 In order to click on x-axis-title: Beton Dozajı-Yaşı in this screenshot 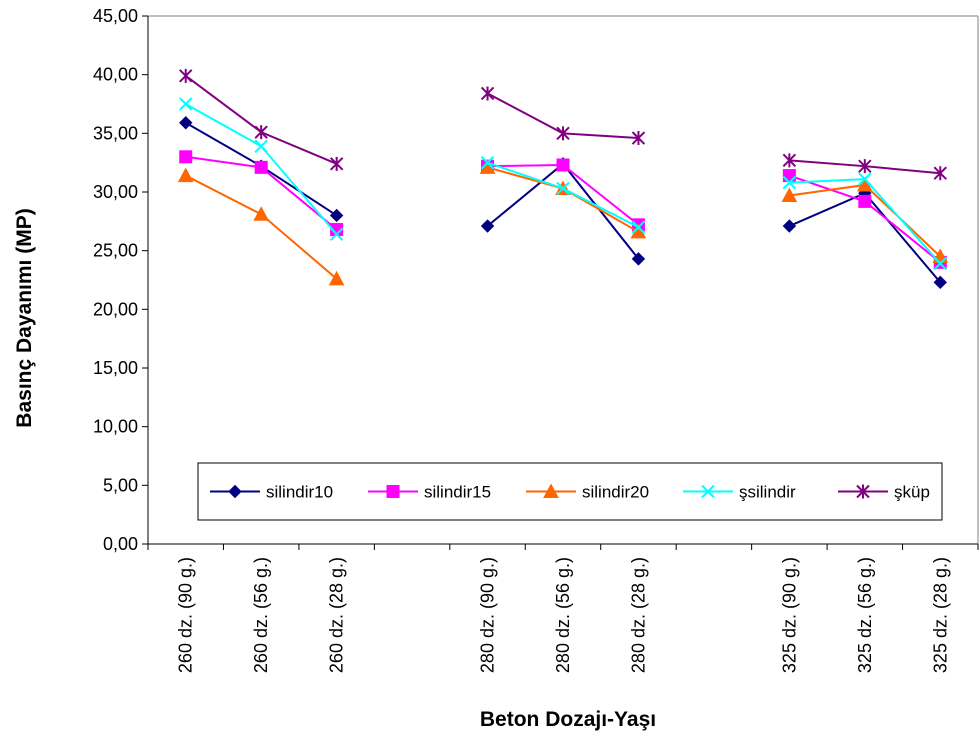, I will do `click(568, 719)`.